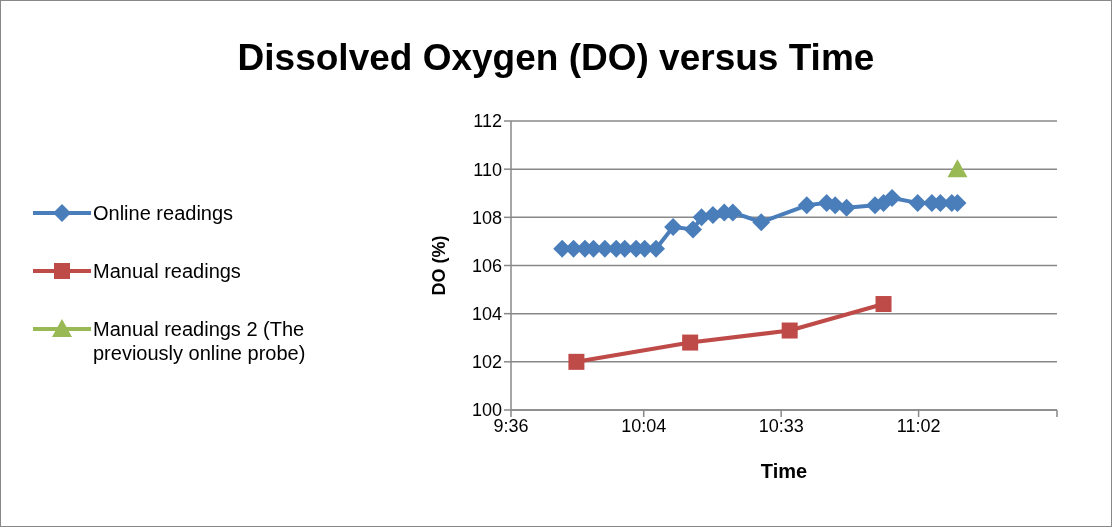 The image size is (1112, 527). Describe the element at coordinates (784, 471) in the screenshot. I see `x-axis-title: Time` at that location.